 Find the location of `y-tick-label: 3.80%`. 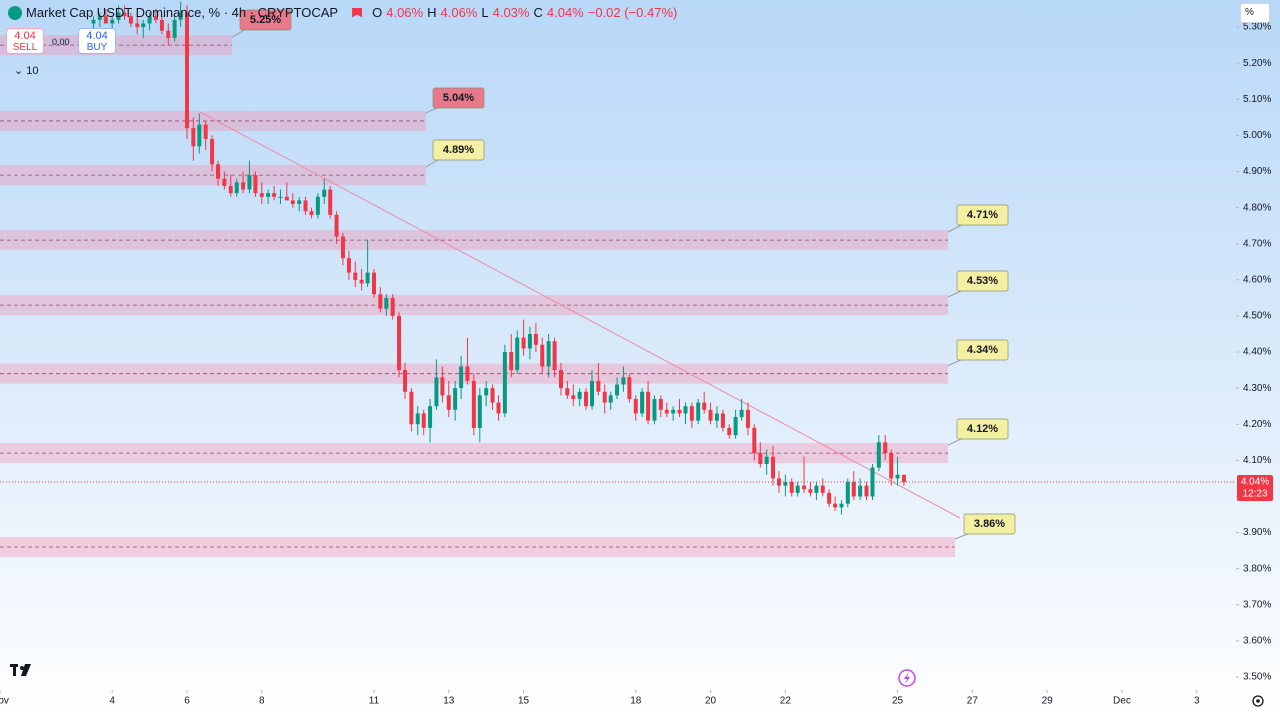

y-tick-label: 3.80% is located at coordinates (1257, 568).